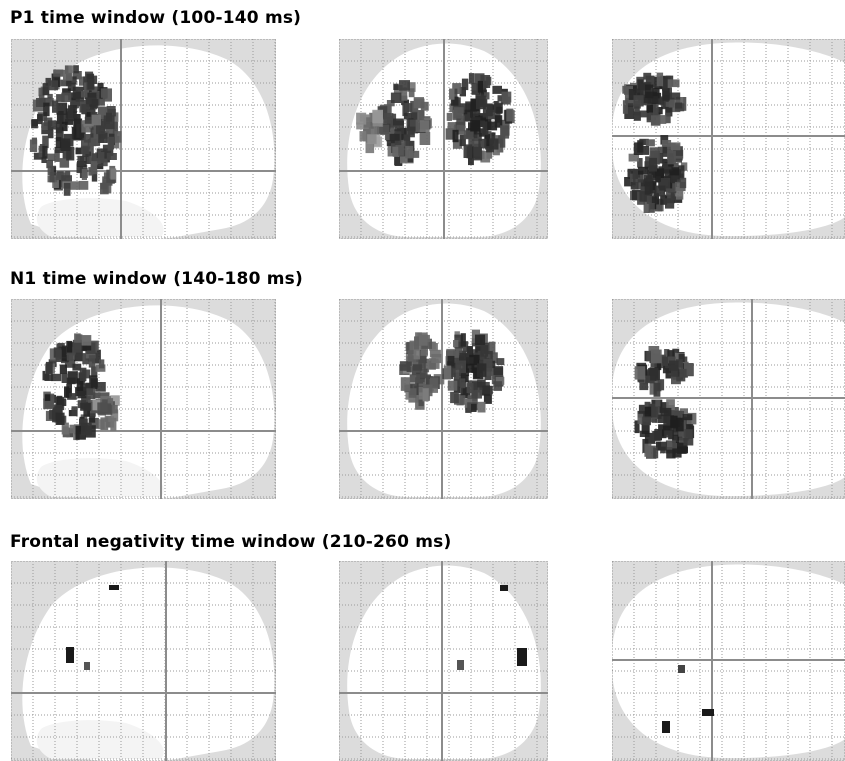 The width and height of the screenshot is (845, 761). What do you see at coordinates (148, 664) in the screenshot?
I see `brain-outline` at bounding box center [148, 664].